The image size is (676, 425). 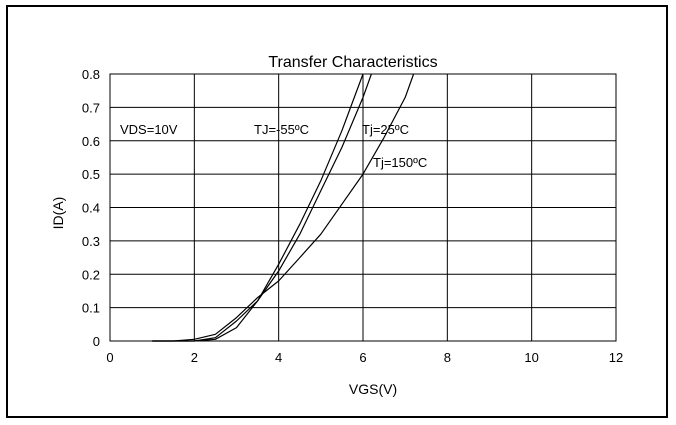 I want to click on y-tick-label: 0.1, so click(x=91, y=308).